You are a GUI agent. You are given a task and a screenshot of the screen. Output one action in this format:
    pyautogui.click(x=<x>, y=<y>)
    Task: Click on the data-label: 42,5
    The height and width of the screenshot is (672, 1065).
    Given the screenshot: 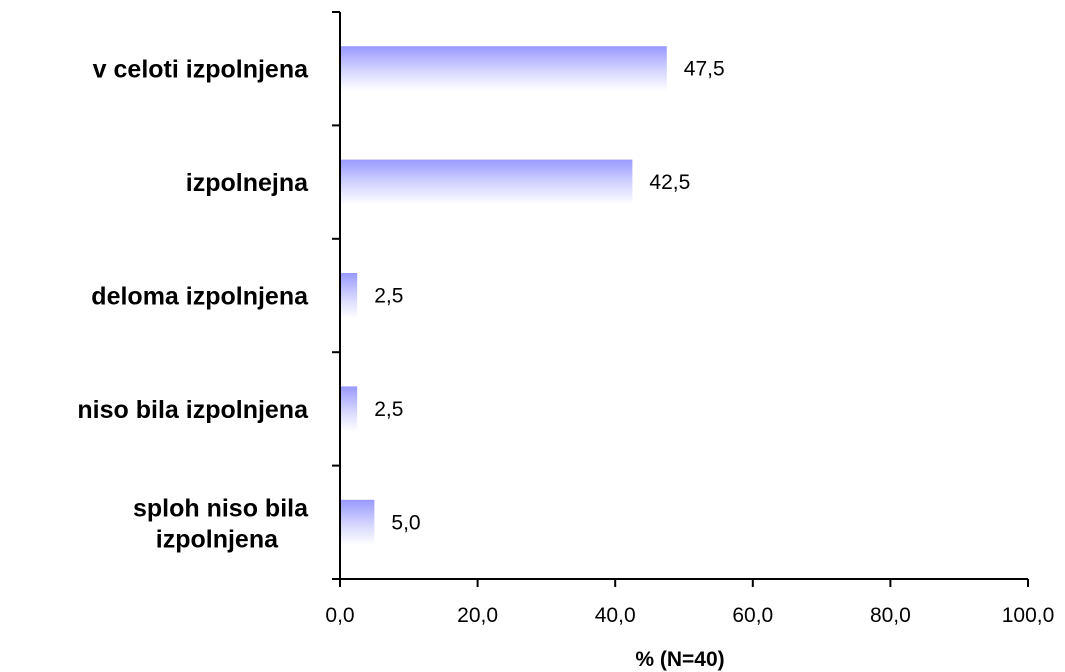 What is the action you would take?
    pyautogui.click(x=669, y=182)
    